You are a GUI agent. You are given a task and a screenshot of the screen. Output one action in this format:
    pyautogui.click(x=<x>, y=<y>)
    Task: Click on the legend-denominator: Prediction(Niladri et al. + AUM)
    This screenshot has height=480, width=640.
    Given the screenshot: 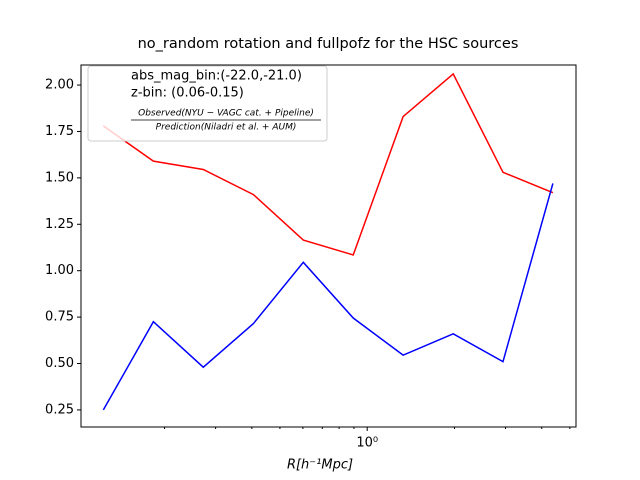 What is the action you would take?
    pyautogui.click(x=226, y=128)
    